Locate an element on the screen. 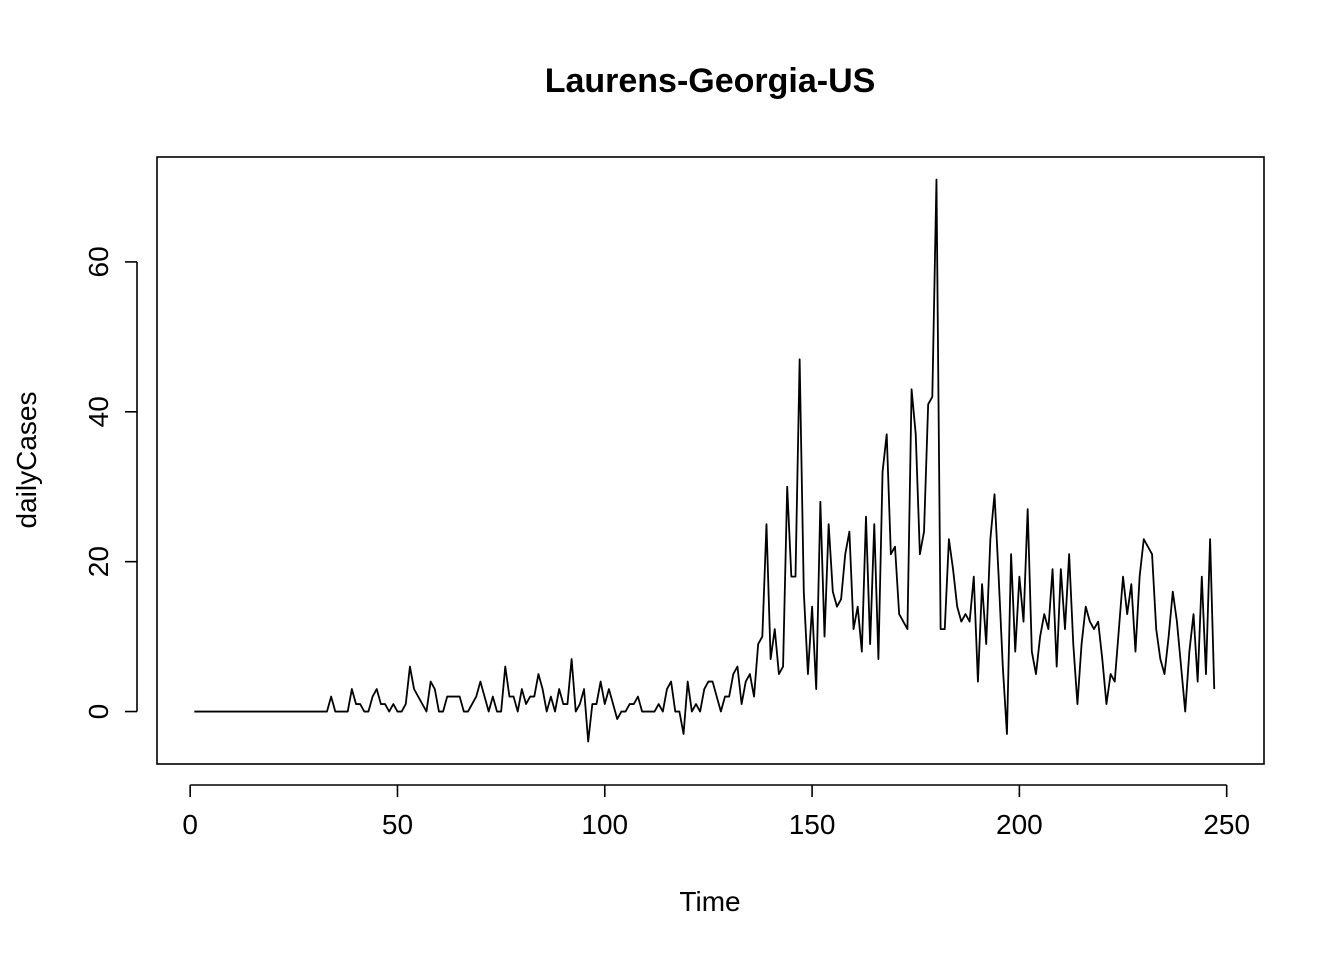 The width and height of the screenshot is (1344, 960). y-tick-label: 0 is located at coordinates (98, 712).